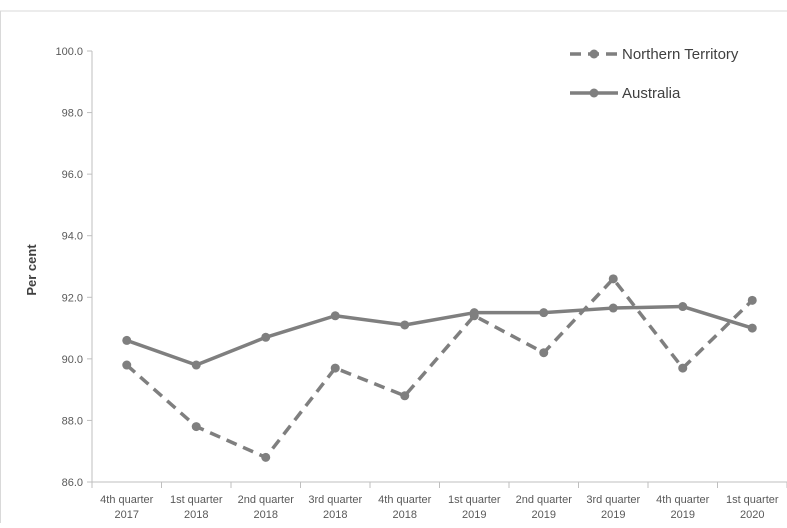 The width and height of the screenshot is (787, 528). I want to click on y-tick-label: 96.0, so click(72, 175).